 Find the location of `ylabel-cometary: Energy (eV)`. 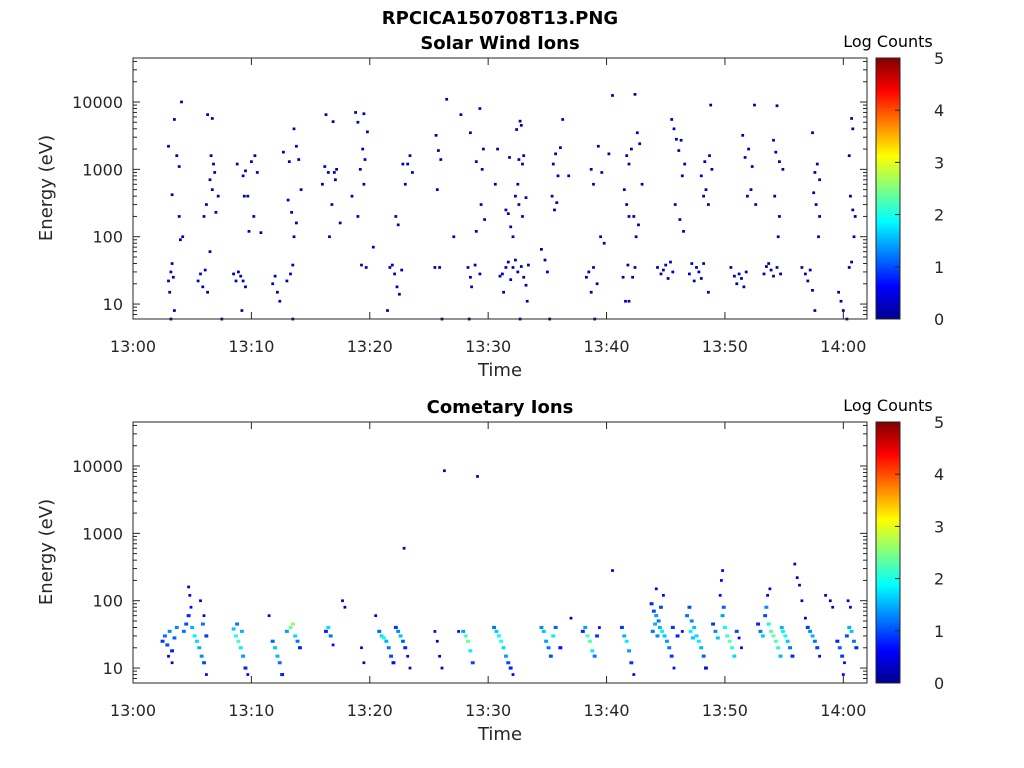

ylabel-cometary: Energy (eV) is located at coordinates (46, 552).